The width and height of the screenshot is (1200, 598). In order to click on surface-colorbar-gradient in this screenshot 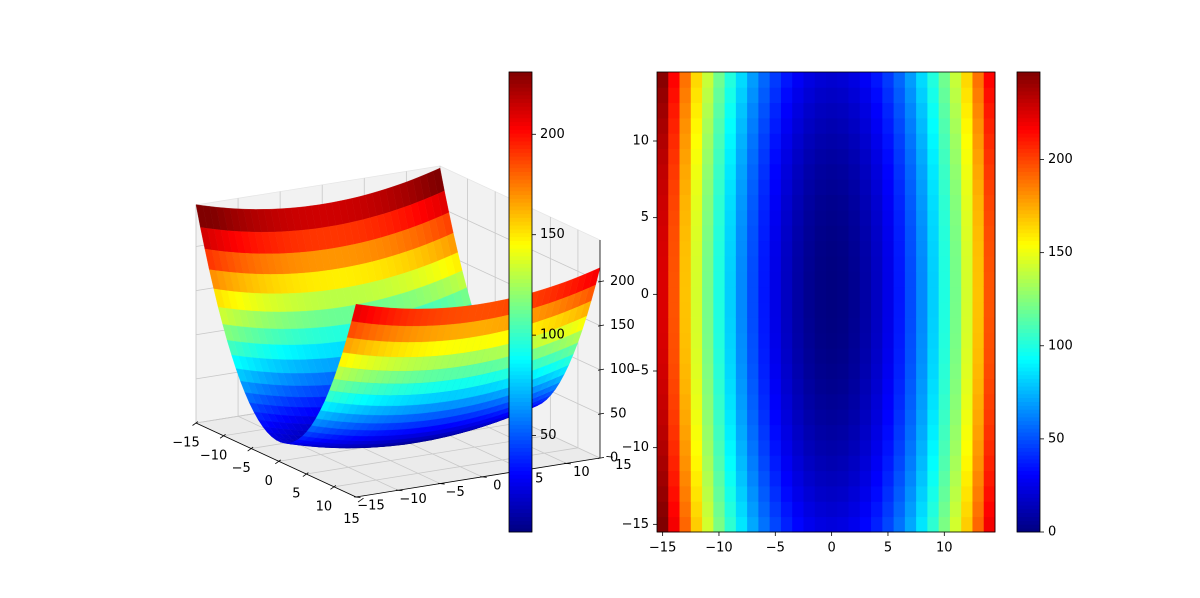, I will do `click(520, 302)`.